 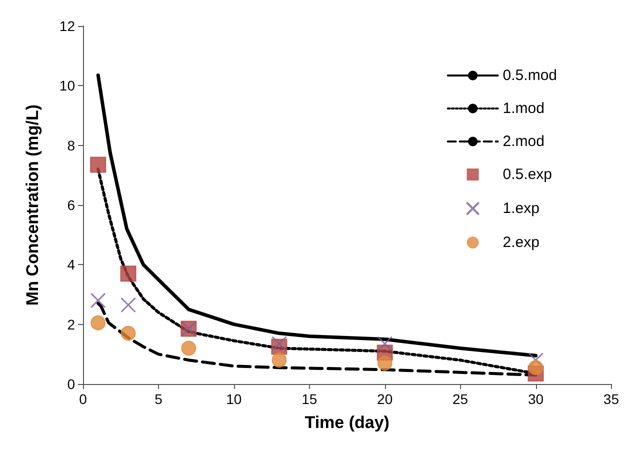 What do you see at coordinates (234, 399) in the screenshot?
I see `x-tick-label: 10` at bounding box center [234, 399].